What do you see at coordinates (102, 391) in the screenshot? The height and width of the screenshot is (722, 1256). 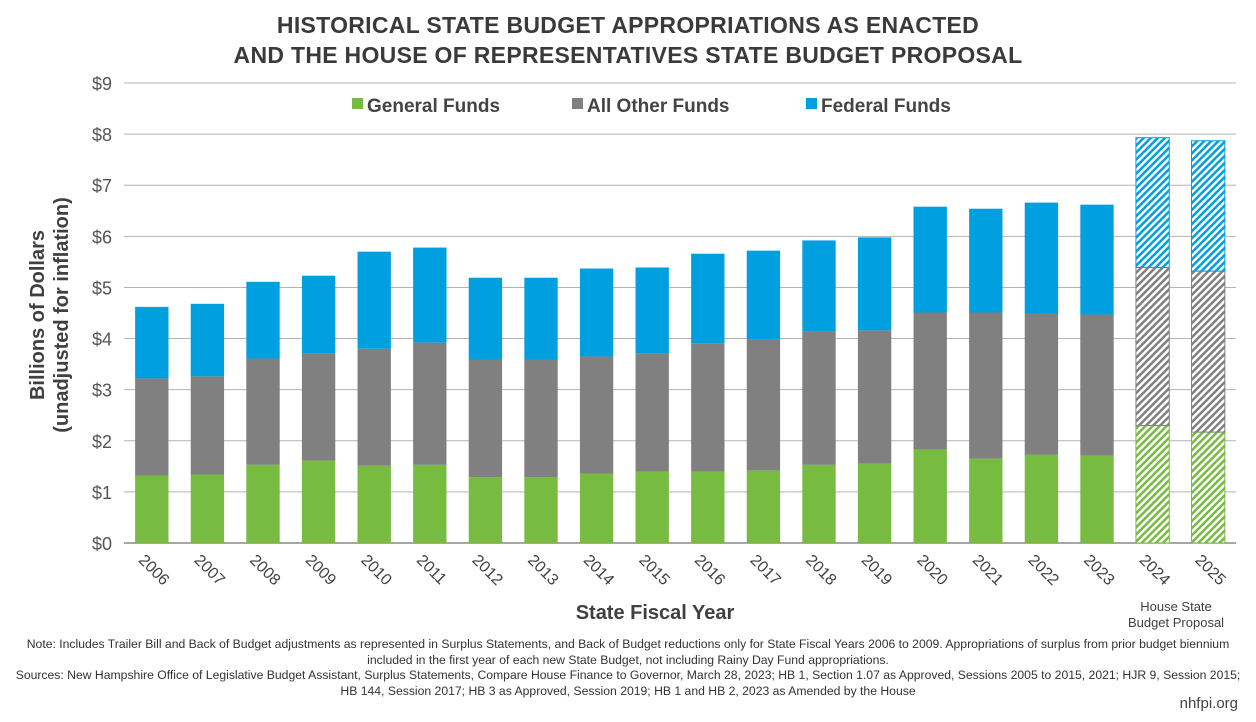 I see `y-tick-label: $3` at bounding box center [102, 391].